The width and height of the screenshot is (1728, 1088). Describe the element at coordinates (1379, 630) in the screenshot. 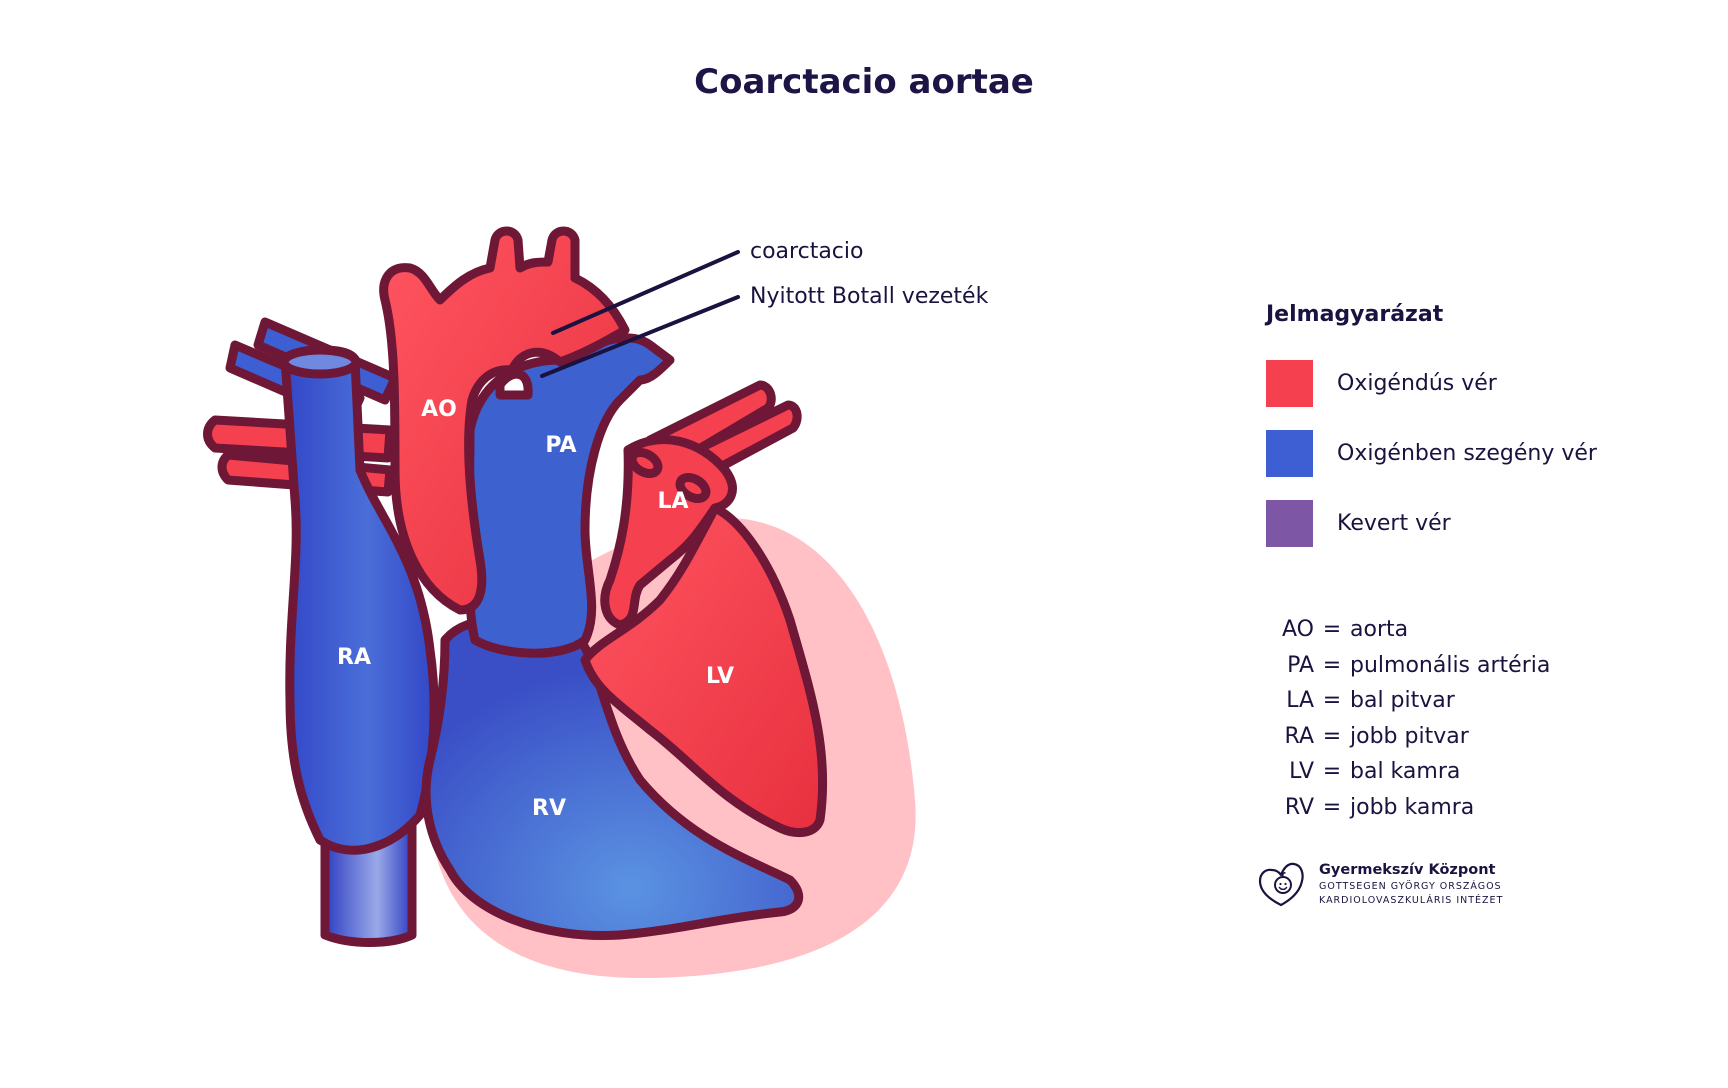

I see `abbreviation-value: aorta` at that location.